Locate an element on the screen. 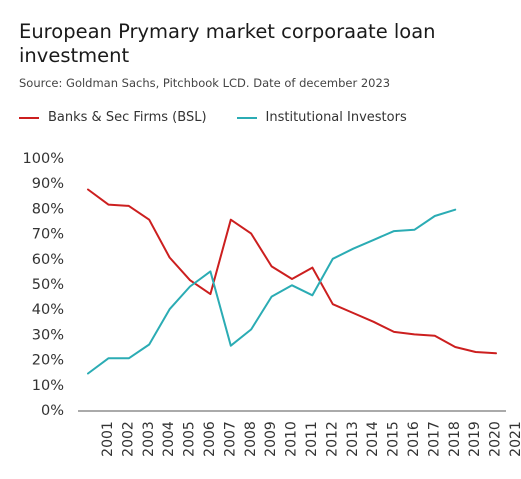 The width and height of the screenshot is (521, 479). x-tick-label: 2002 is located at coordinates (128, 439).